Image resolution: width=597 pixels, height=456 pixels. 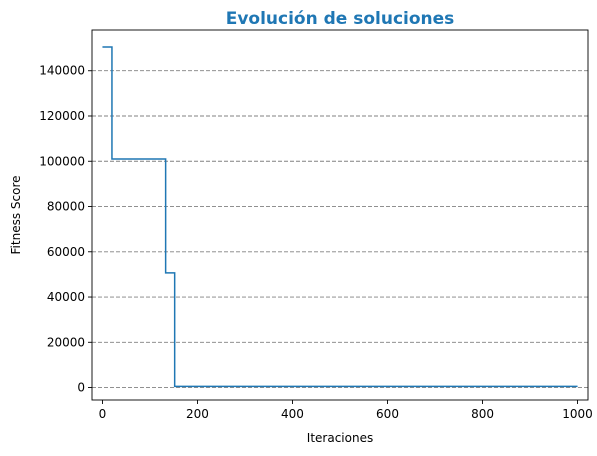 What do you see at coordinates (16, 215) in the screenshot?
I see `y-axis-label: Fitness Score` at bounding box center [16, 215].